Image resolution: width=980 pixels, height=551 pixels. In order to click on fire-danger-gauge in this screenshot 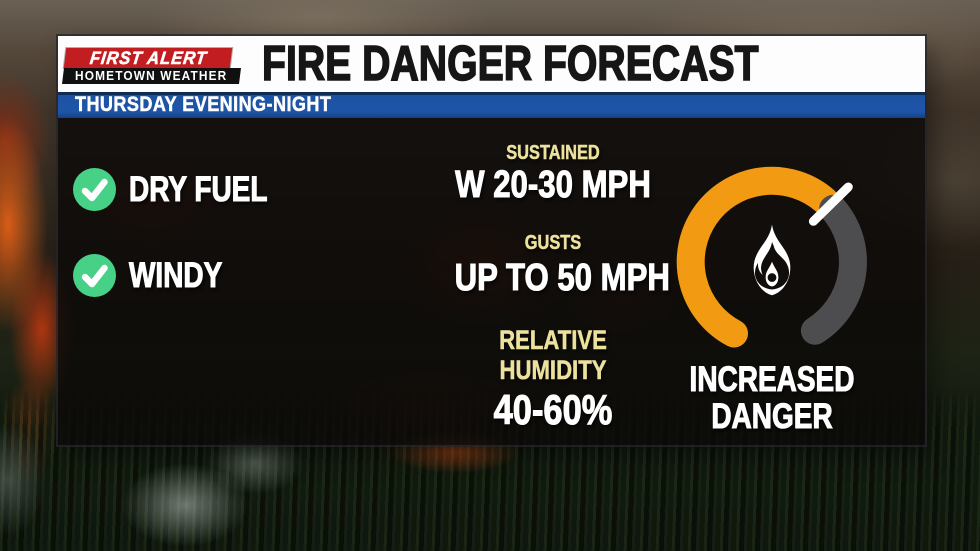, I will do `click(771, 257)`.